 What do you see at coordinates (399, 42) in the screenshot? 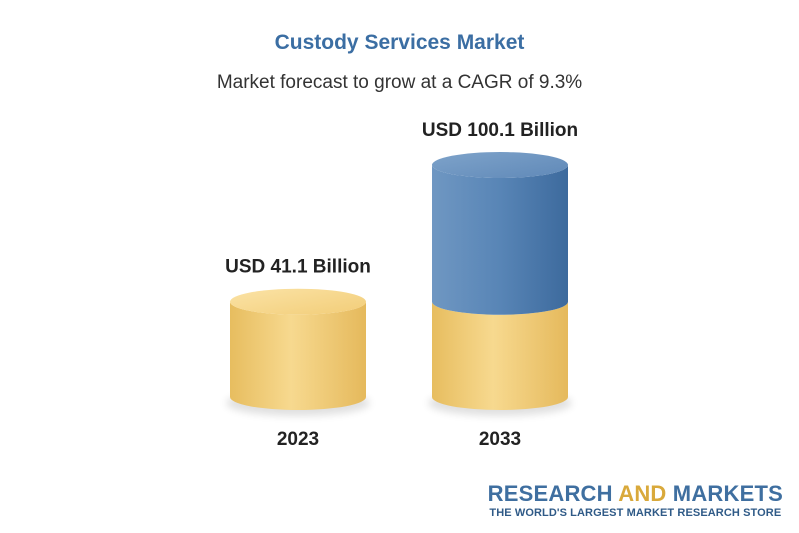
I see `chart-title: Custody Services Market` at bounding box center [399, 42].